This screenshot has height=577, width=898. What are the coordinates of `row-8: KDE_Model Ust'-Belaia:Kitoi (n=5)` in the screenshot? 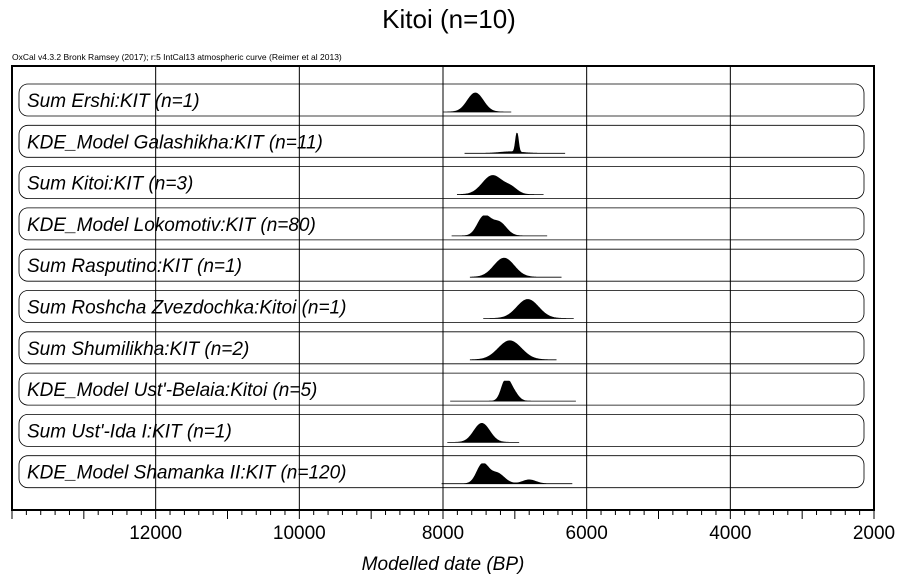 It's located at (441, 389).